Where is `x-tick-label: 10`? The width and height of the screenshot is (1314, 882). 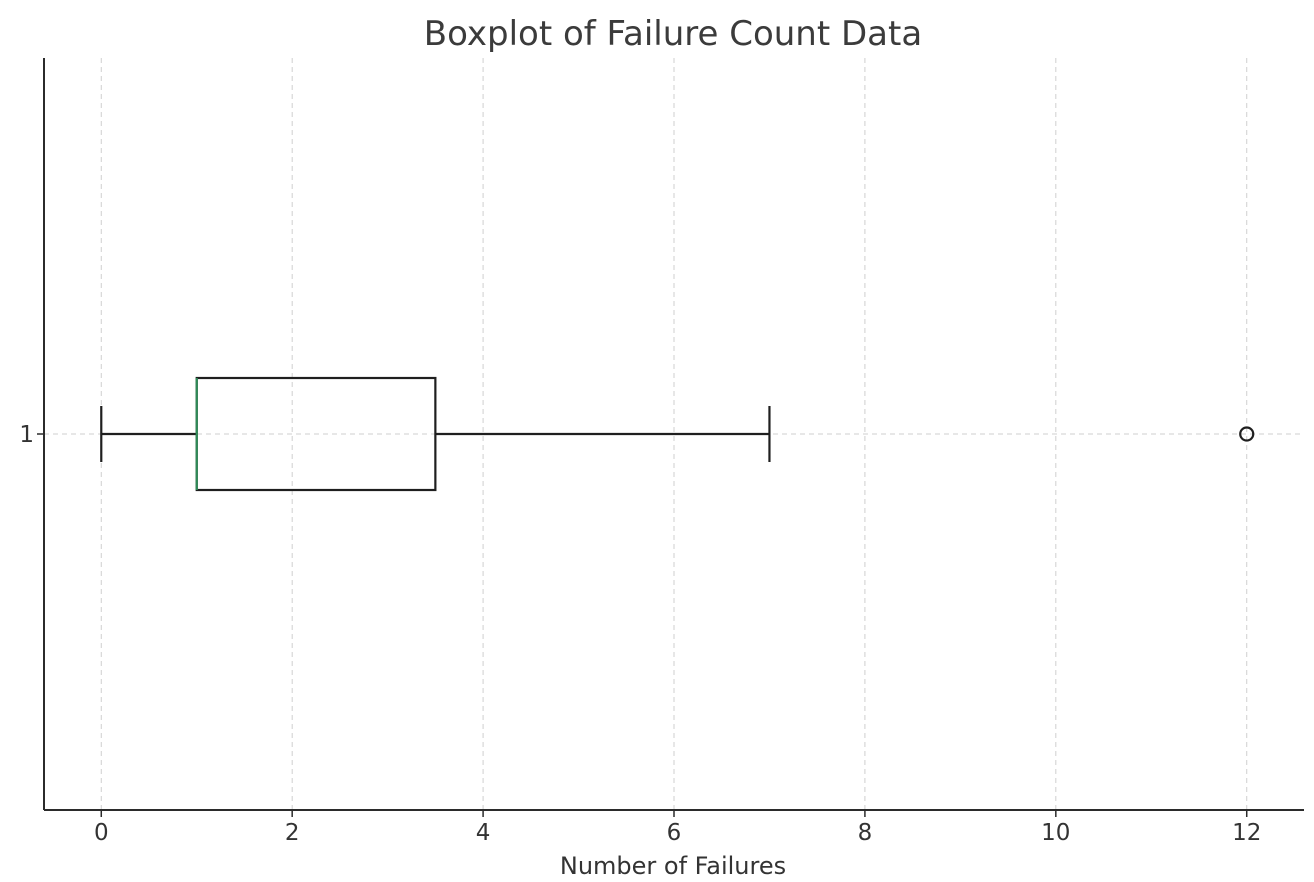
x-tick-label: 10 is located at coordinates (1055, 833).